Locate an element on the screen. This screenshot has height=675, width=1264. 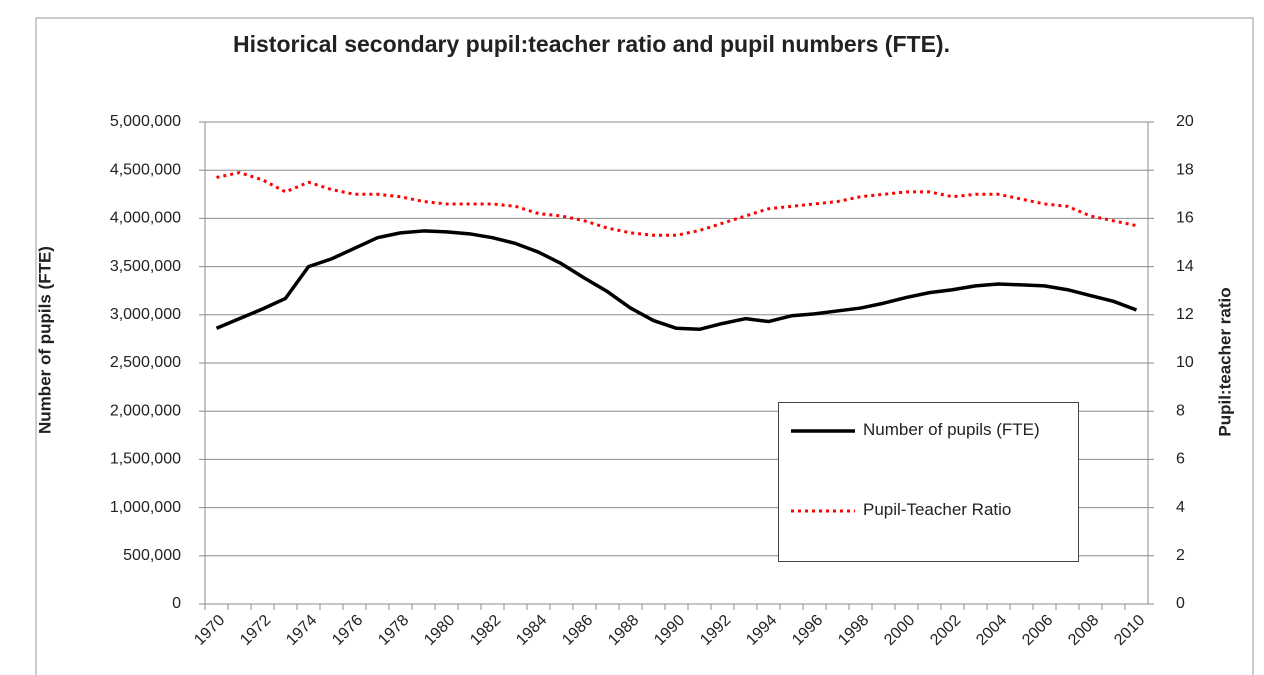
x-tick-label: 1972 is located at coordinates (255, 630).